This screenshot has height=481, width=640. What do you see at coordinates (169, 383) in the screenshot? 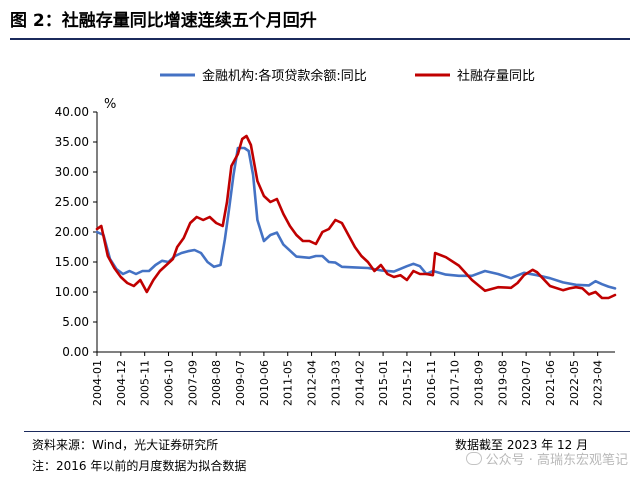
I see `x-tick-label: 2006-10` at bounding box center [169, 383].